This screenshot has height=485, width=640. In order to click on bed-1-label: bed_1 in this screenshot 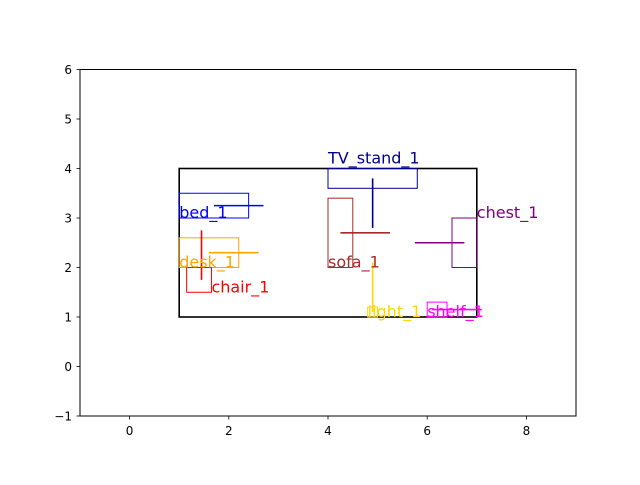, I will do `click(203, 213)`.